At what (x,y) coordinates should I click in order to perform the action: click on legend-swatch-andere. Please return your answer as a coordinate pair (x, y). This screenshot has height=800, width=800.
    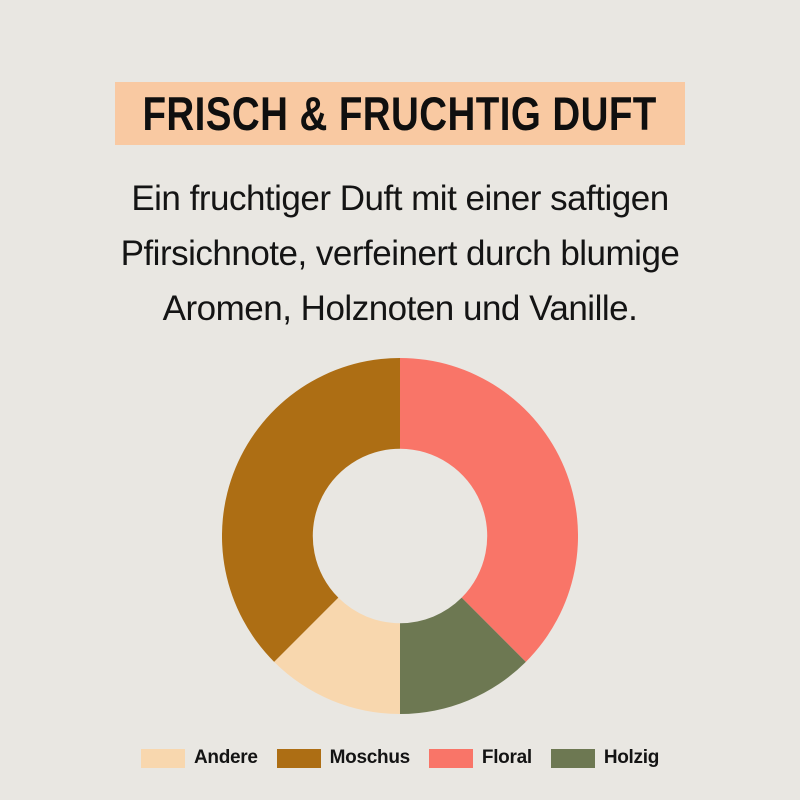
    Looking at the image, I should click on (162, 758).